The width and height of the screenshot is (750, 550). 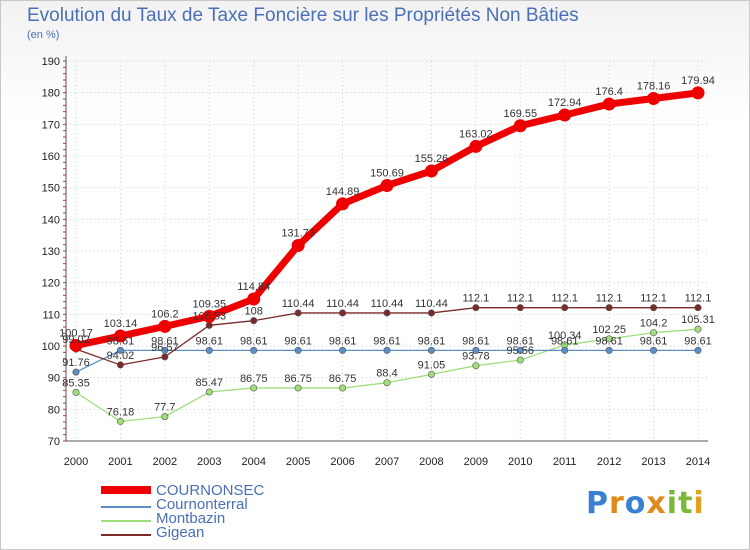 I want to click on x-tick-label: 2002, so click(x=165, y=462).